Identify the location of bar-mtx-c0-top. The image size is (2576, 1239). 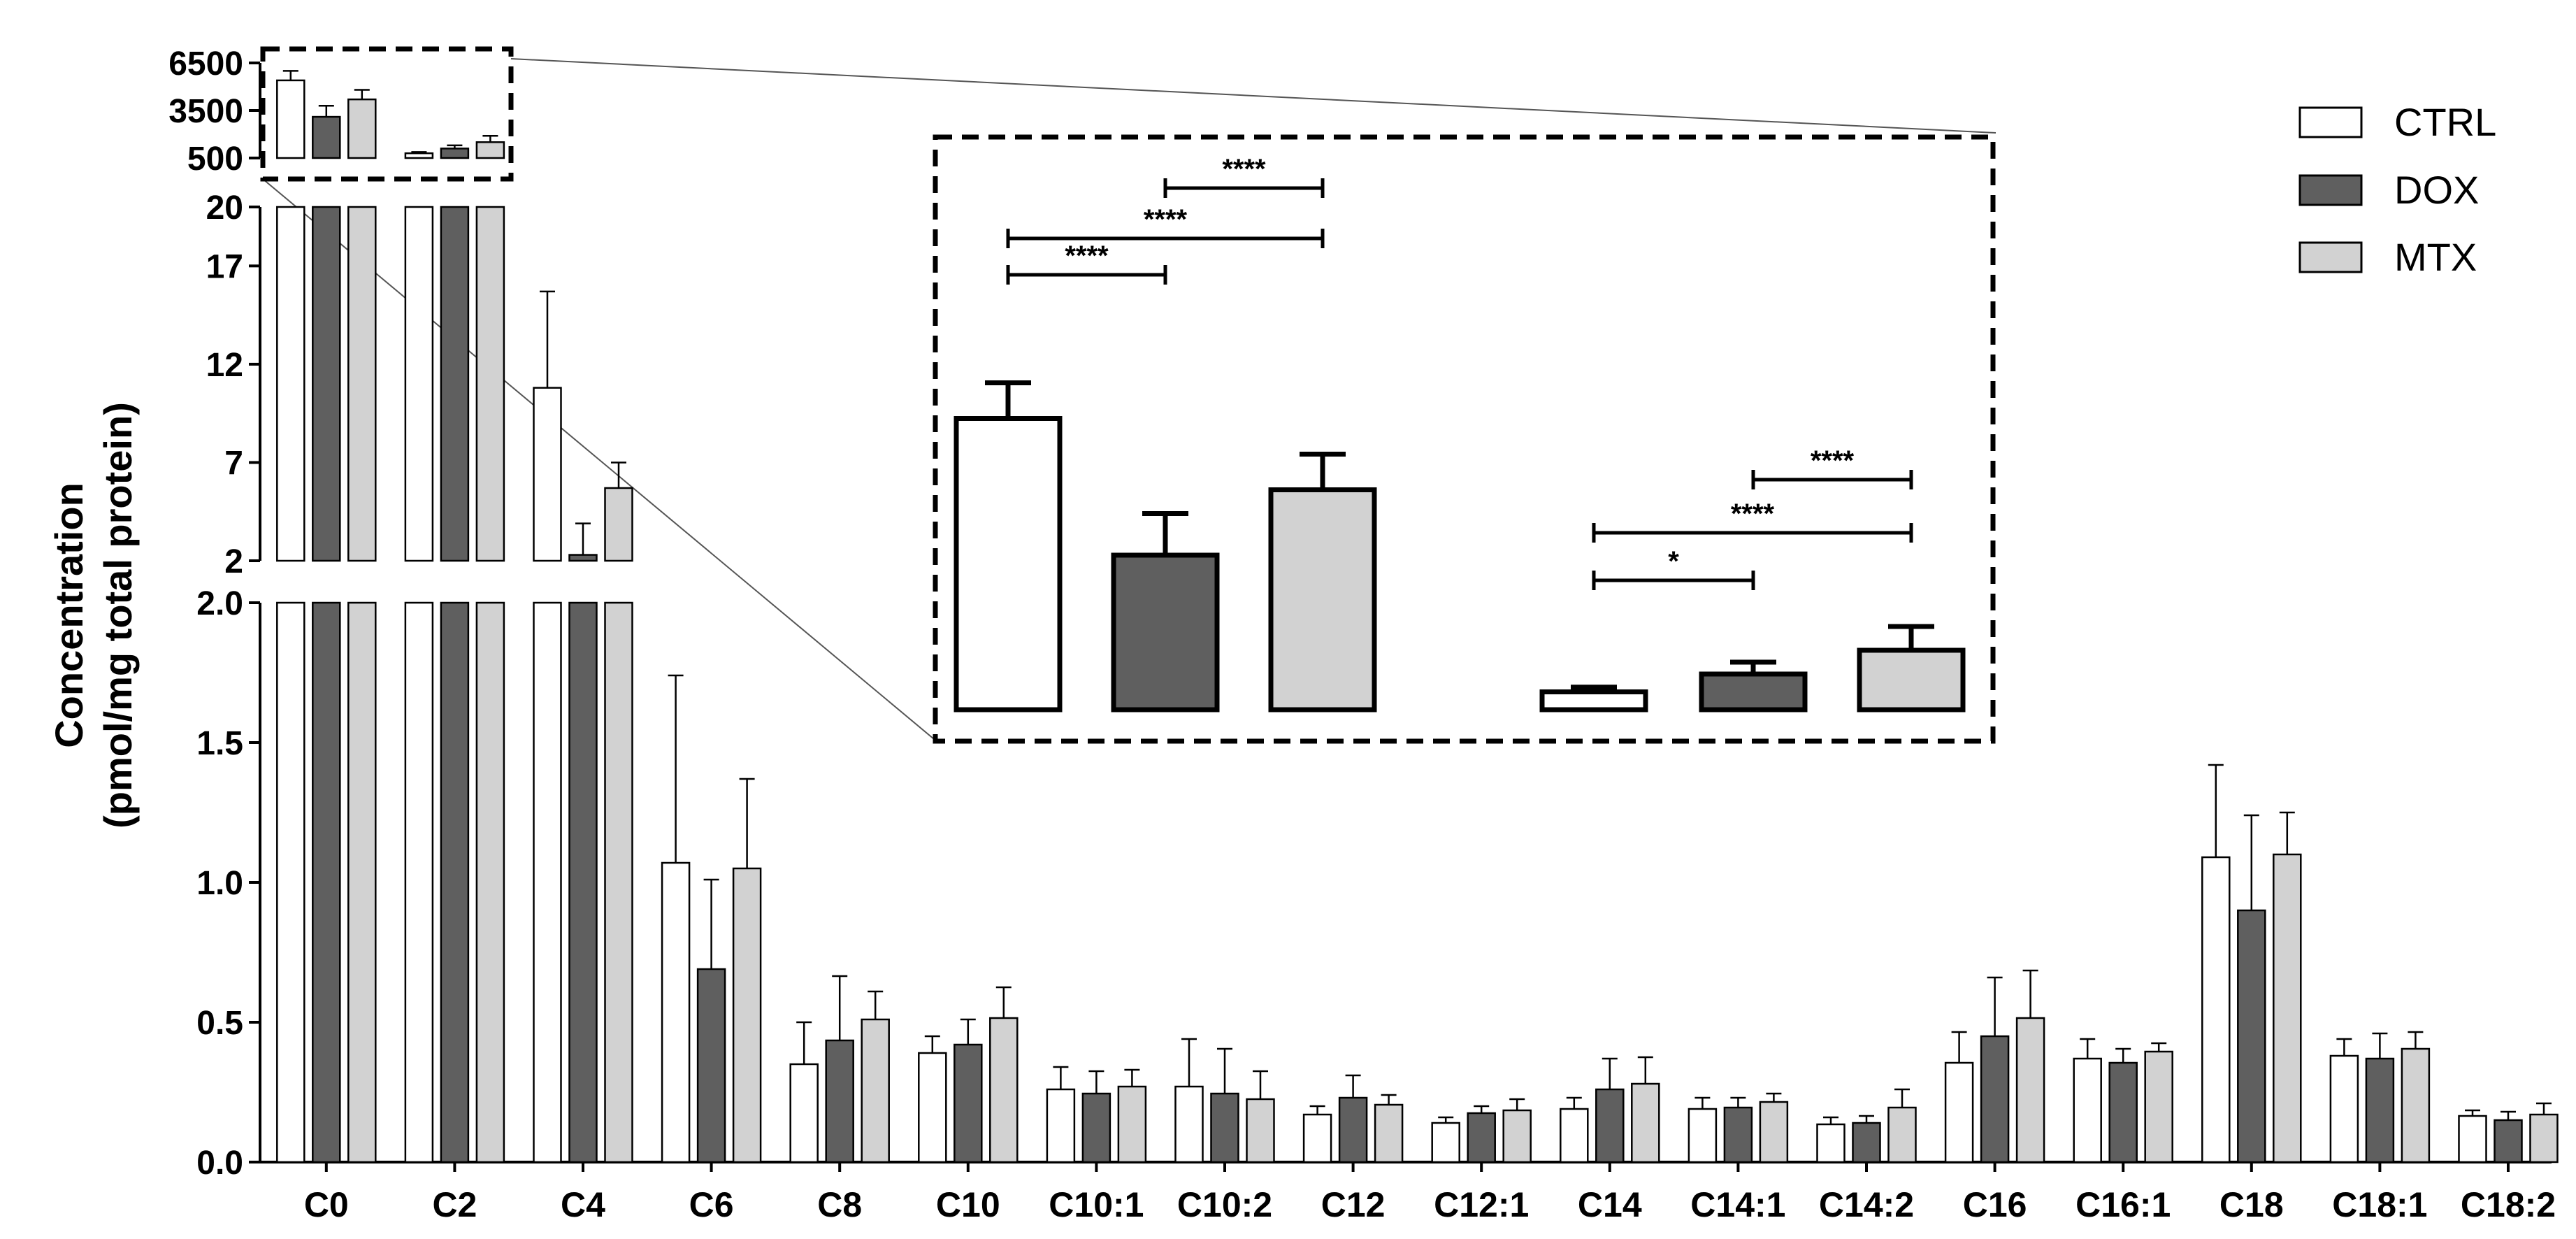
(362, 128).